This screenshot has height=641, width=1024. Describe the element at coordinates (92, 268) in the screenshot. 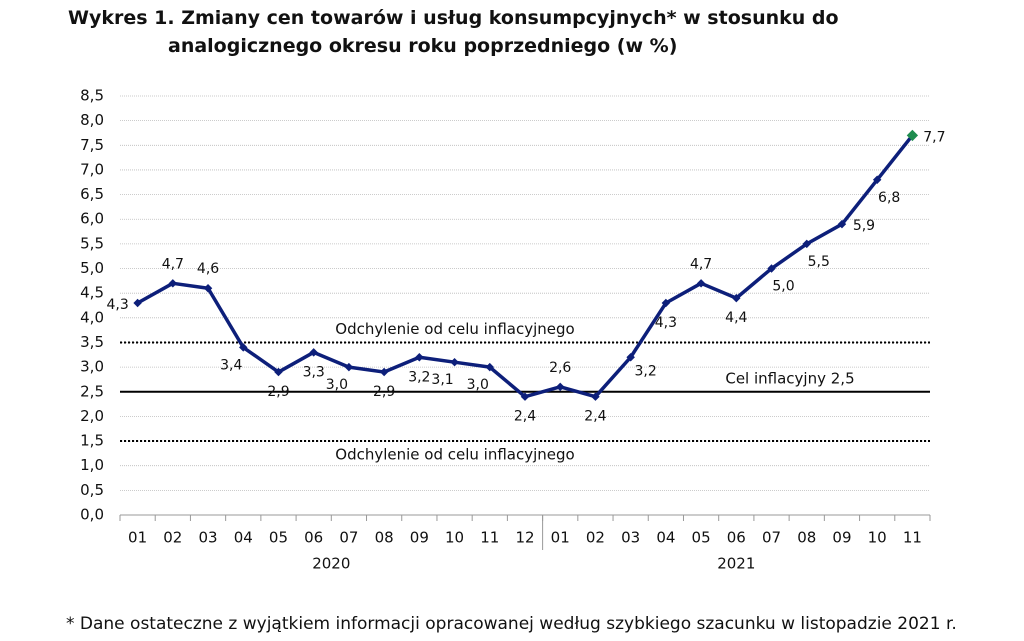

I see `y-tick-label: 5,0` at that location.